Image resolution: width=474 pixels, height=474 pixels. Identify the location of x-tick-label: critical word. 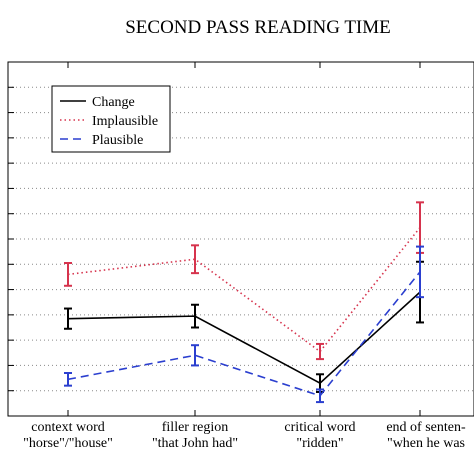
(319, 427).